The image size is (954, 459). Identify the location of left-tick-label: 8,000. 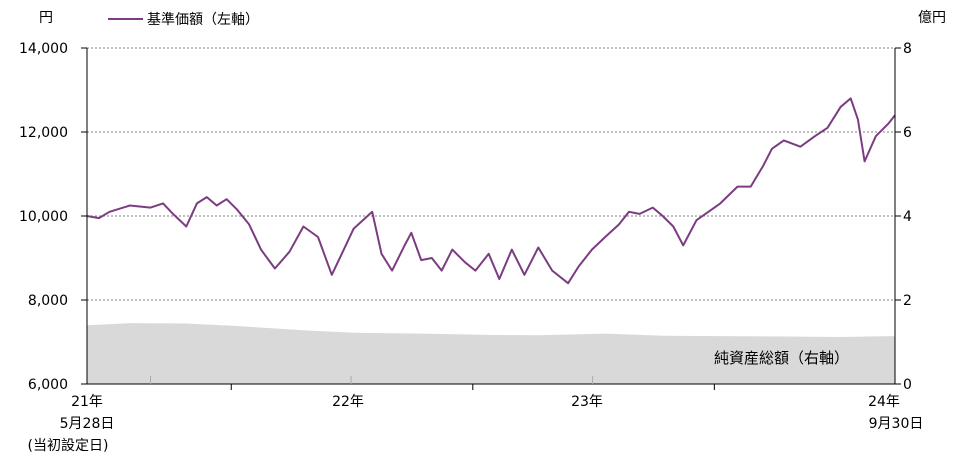
(48, 301).